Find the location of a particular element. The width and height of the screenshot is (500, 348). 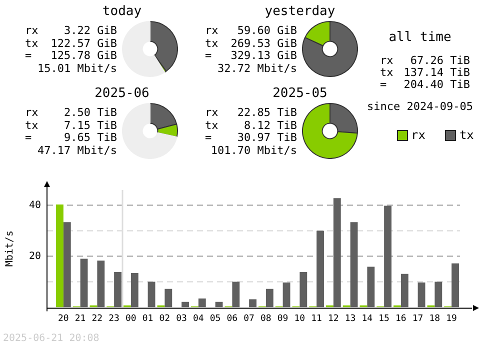

text: tx 7.15 TiB is located at coordinates (71, 125).